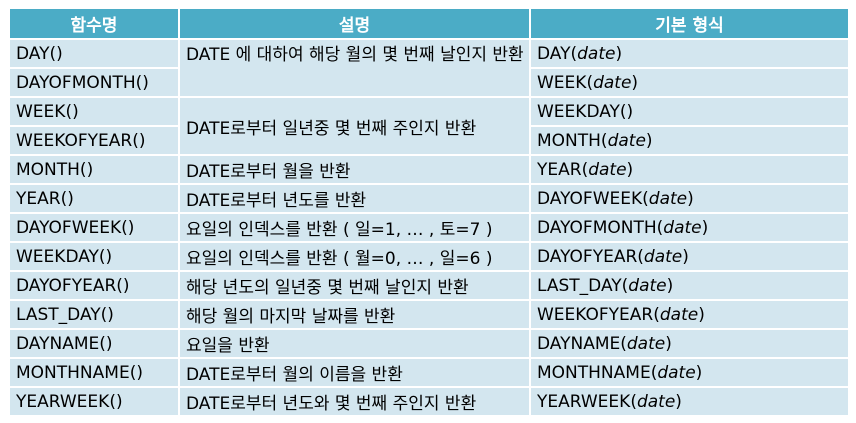 The image size is (856, 423). I want to click on format-func: MONTH(, so click(572, 140).